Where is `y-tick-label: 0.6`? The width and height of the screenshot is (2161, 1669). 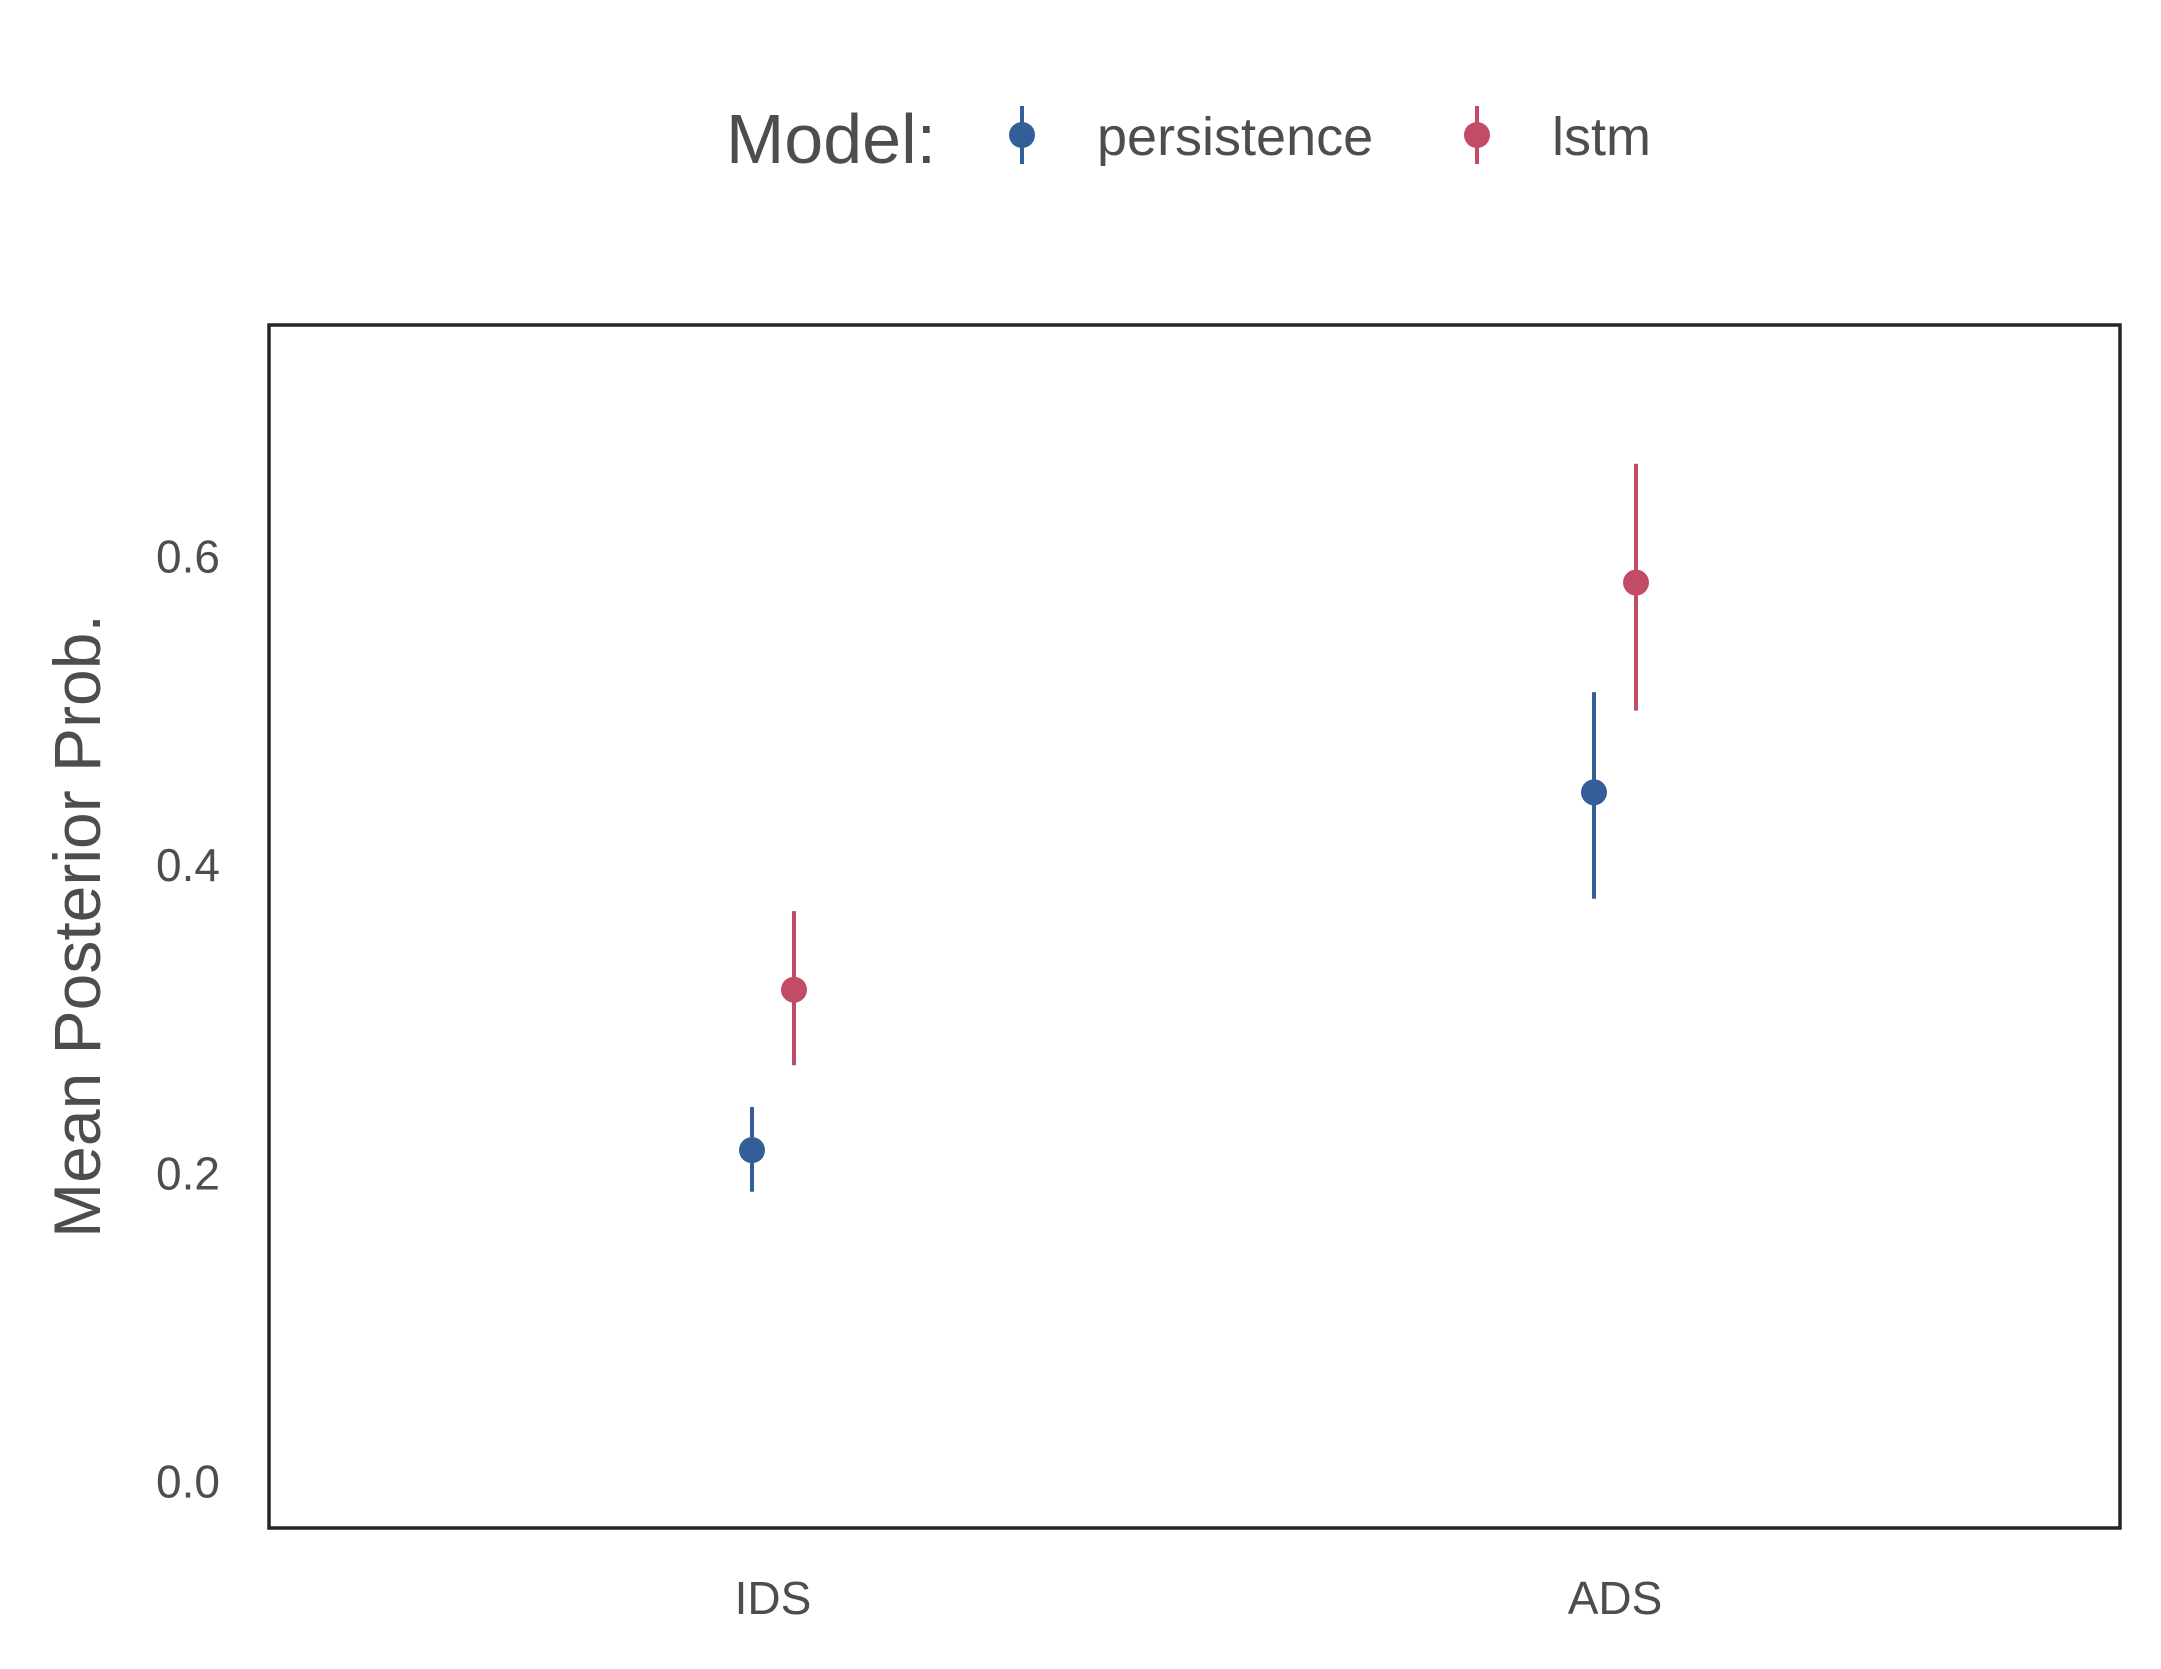
y-tick-label: 0.6 is located at coordinates (188, 556).